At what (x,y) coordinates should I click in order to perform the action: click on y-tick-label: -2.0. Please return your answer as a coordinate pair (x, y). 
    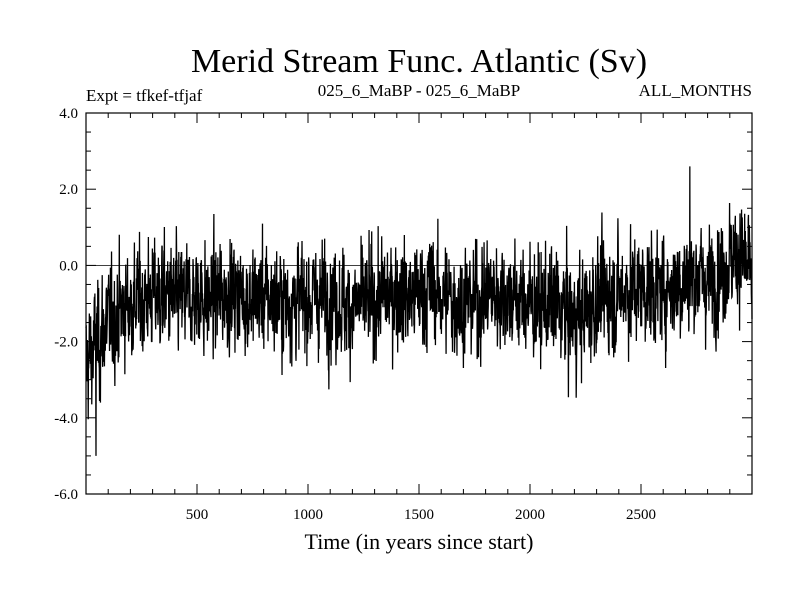
    Looking at the image, I should click on (66, 343).